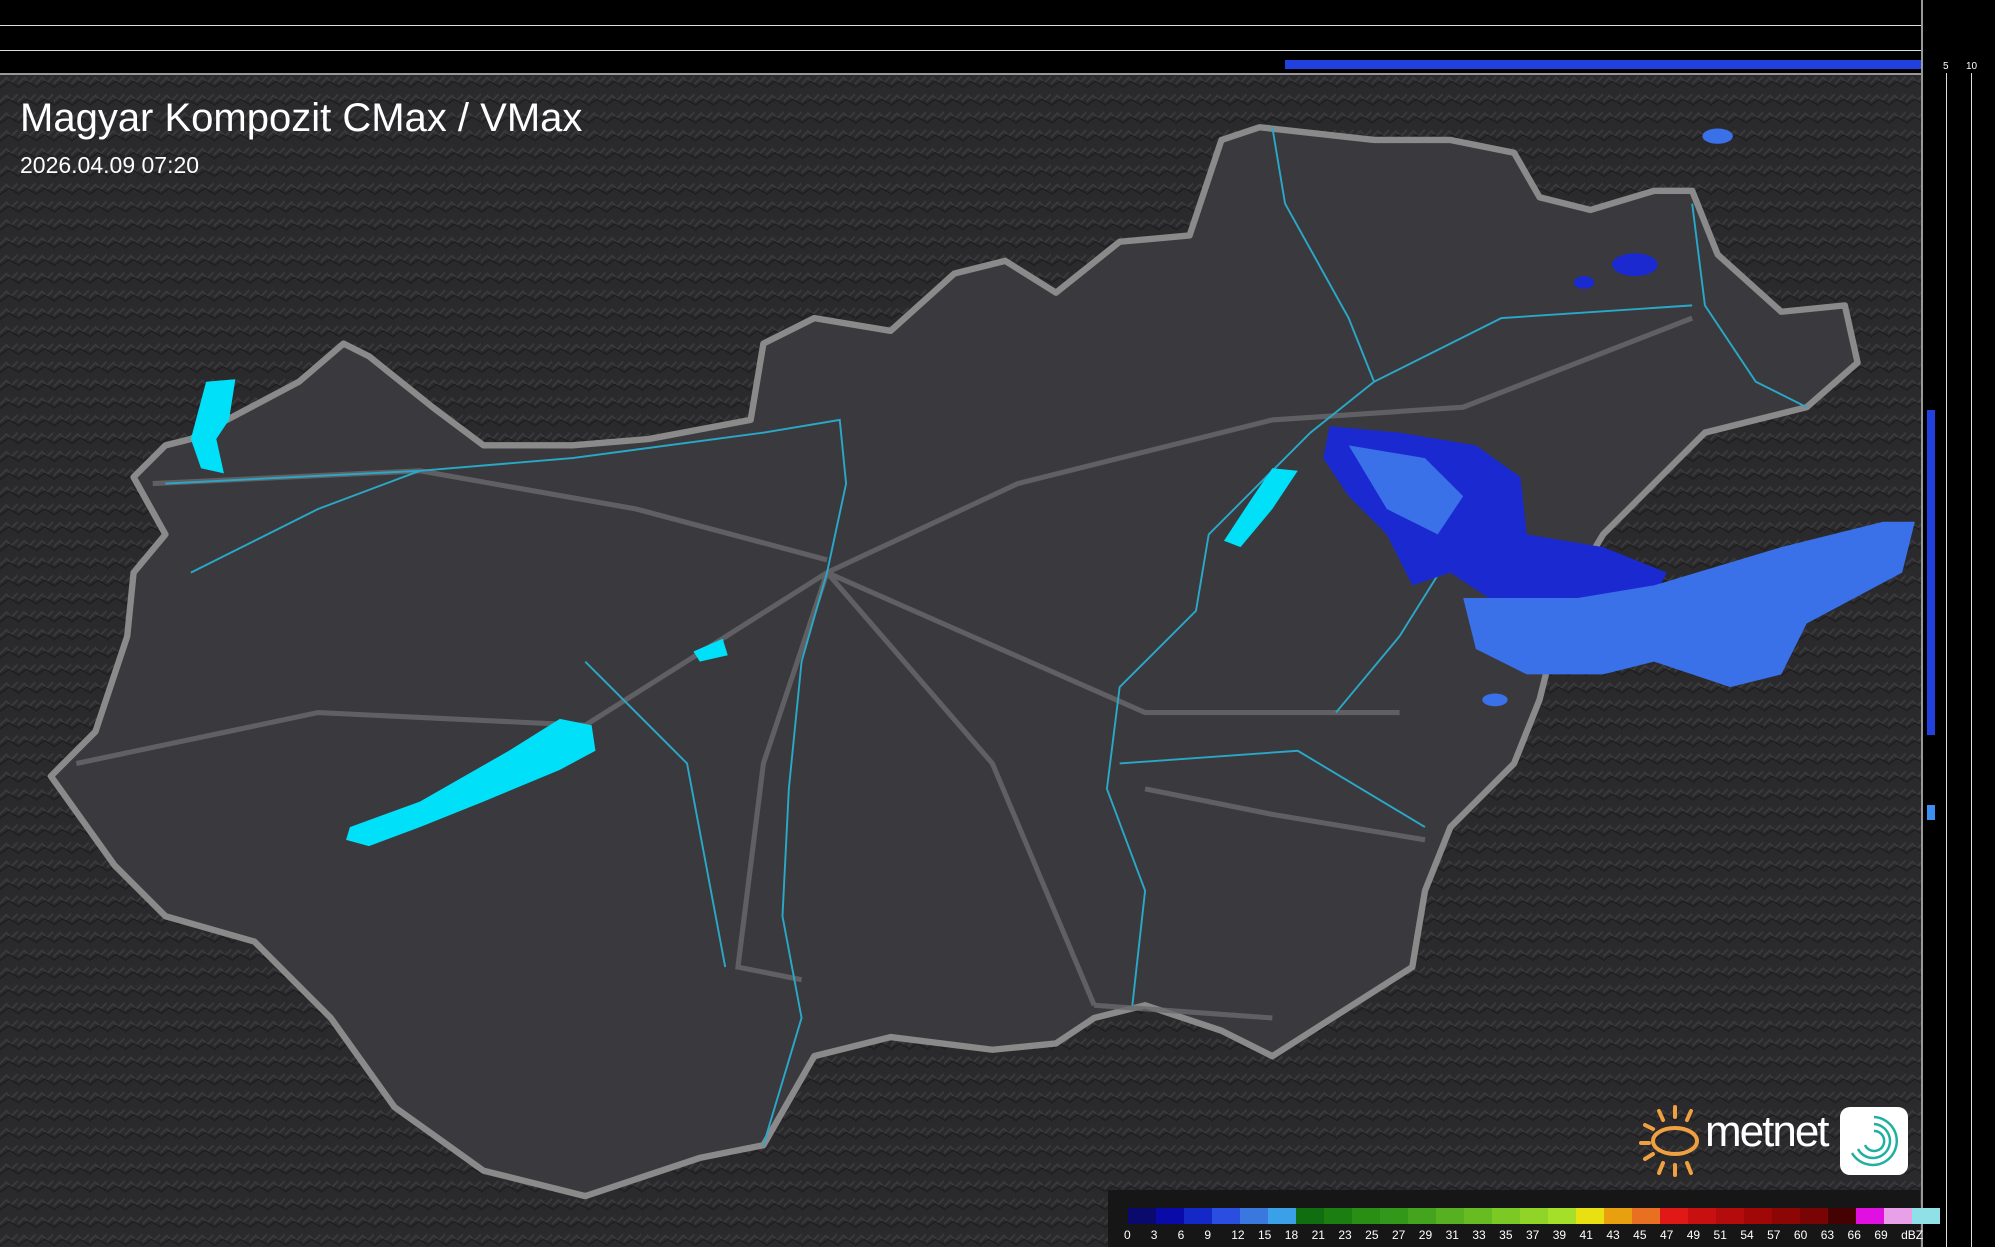  What do you see at coordinates (1452, 1235) in the screenshot?
I see `legend-label: 31` at bounding box center [1452, 1235].